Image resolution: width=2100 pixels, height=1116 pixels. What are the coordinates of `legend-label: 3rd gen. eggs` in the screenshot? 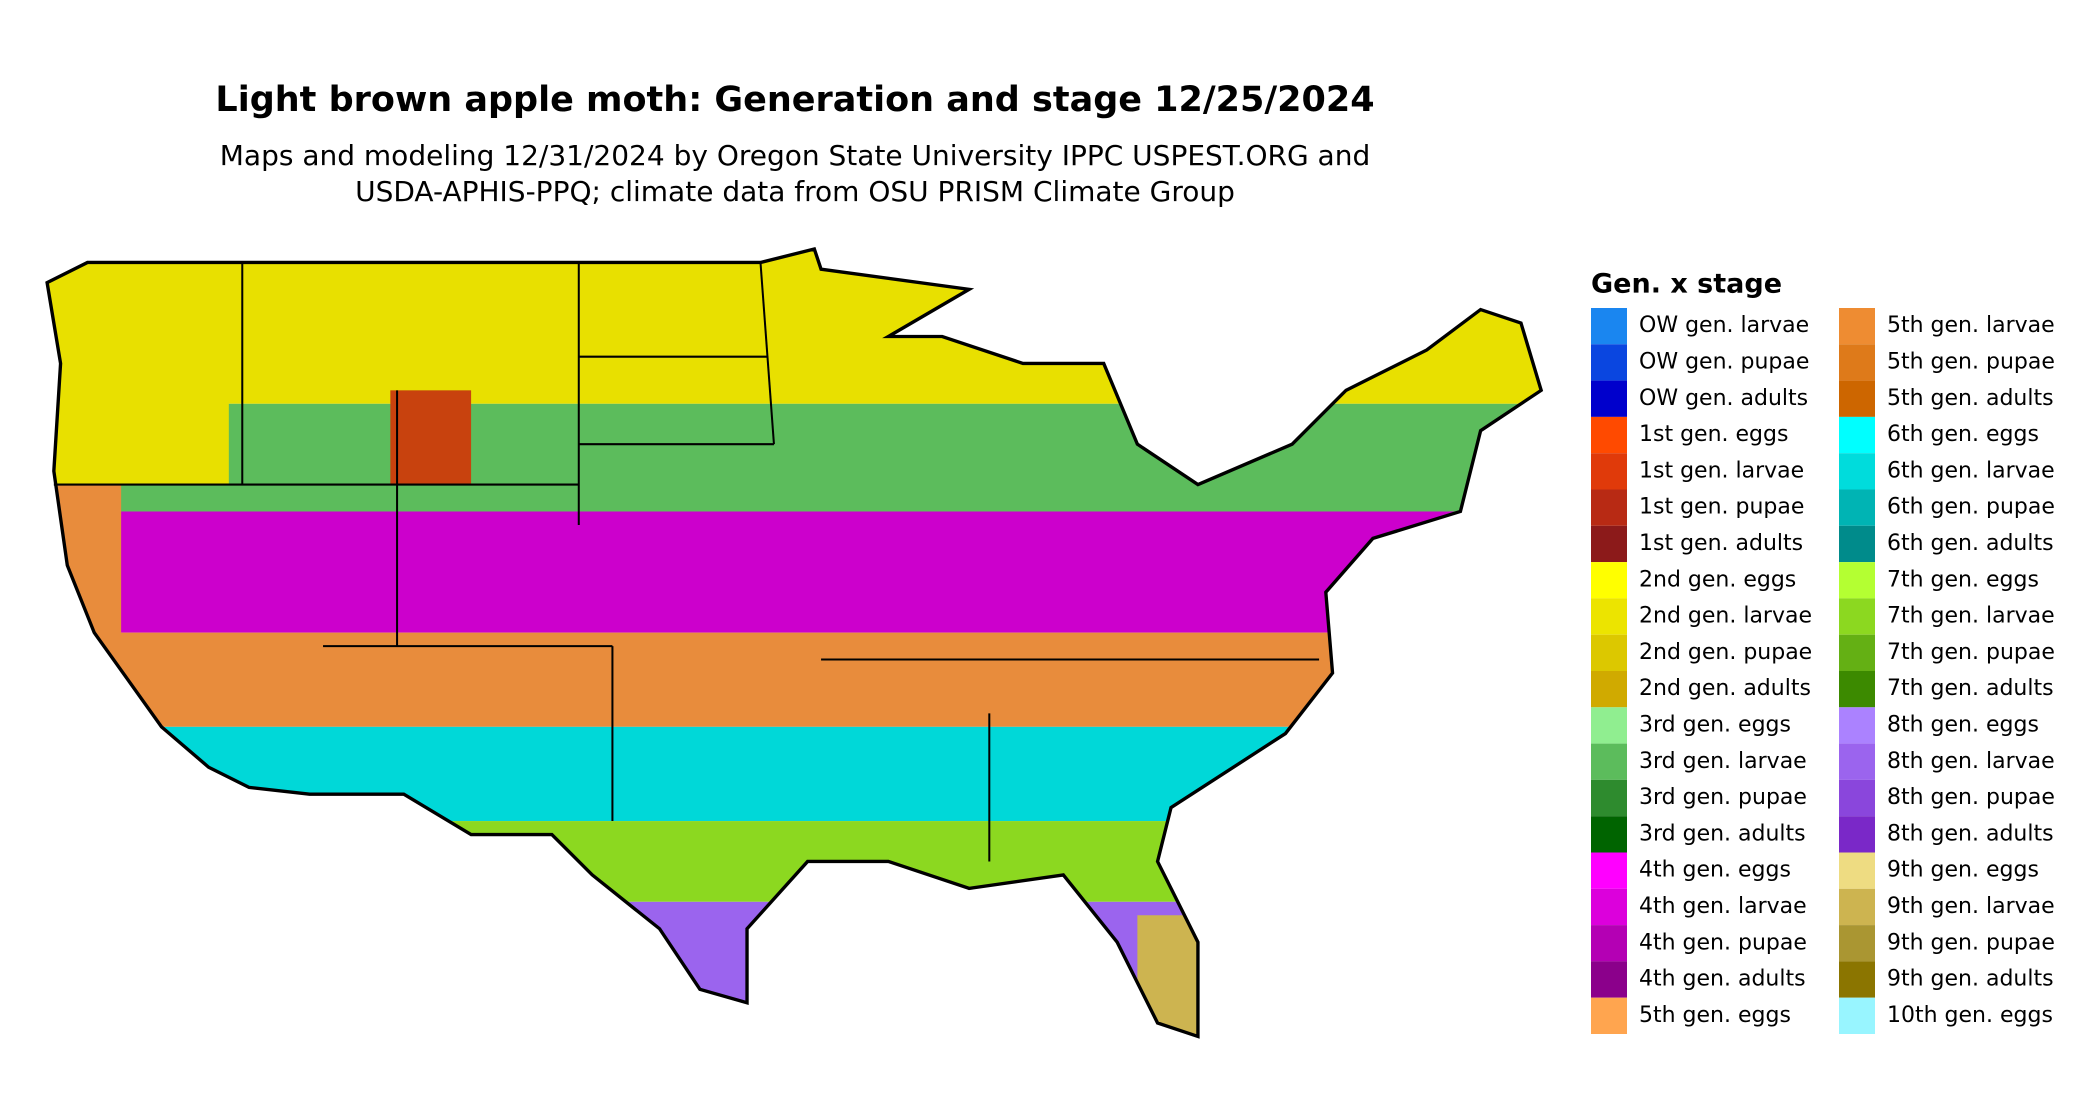 It's located at (1715, 724).